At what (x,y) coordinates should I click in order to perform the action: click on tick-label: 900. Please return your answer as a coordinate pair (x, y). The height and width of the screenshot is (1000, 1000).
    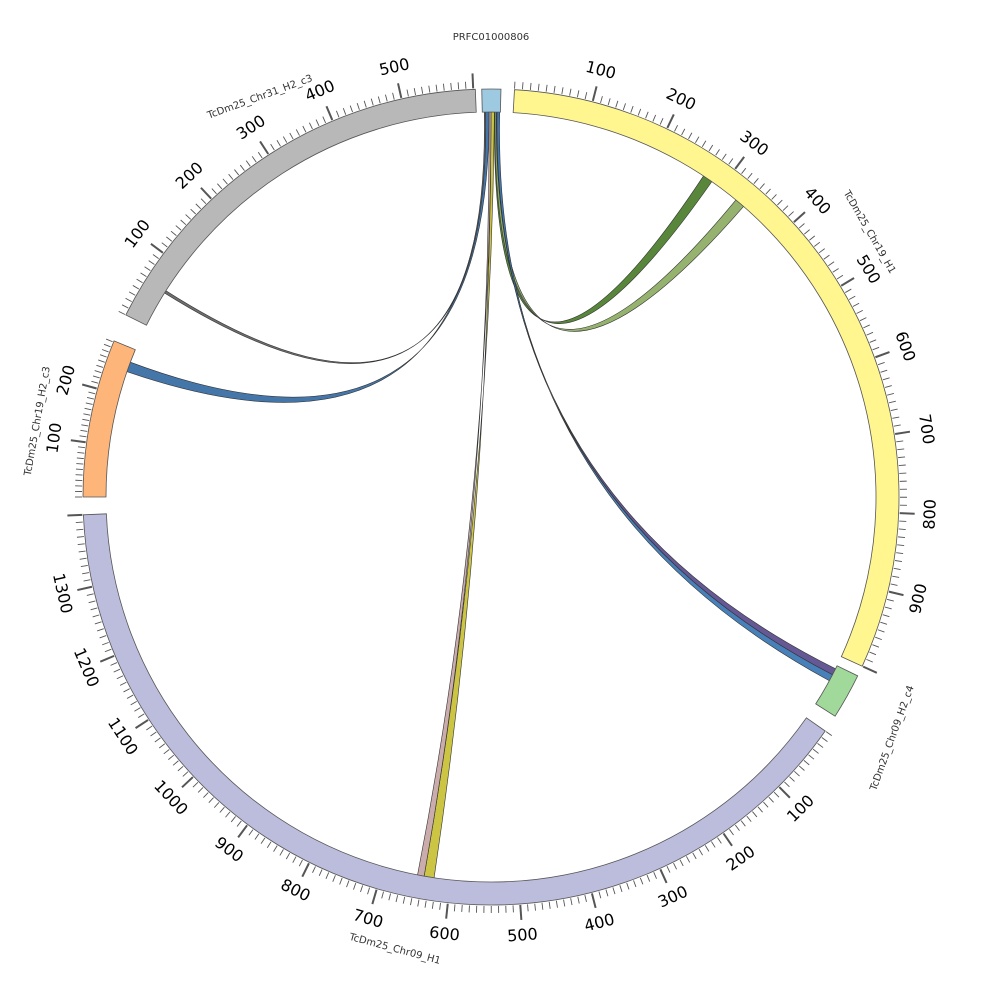
    Looking at the image, I should click on (229, 849).